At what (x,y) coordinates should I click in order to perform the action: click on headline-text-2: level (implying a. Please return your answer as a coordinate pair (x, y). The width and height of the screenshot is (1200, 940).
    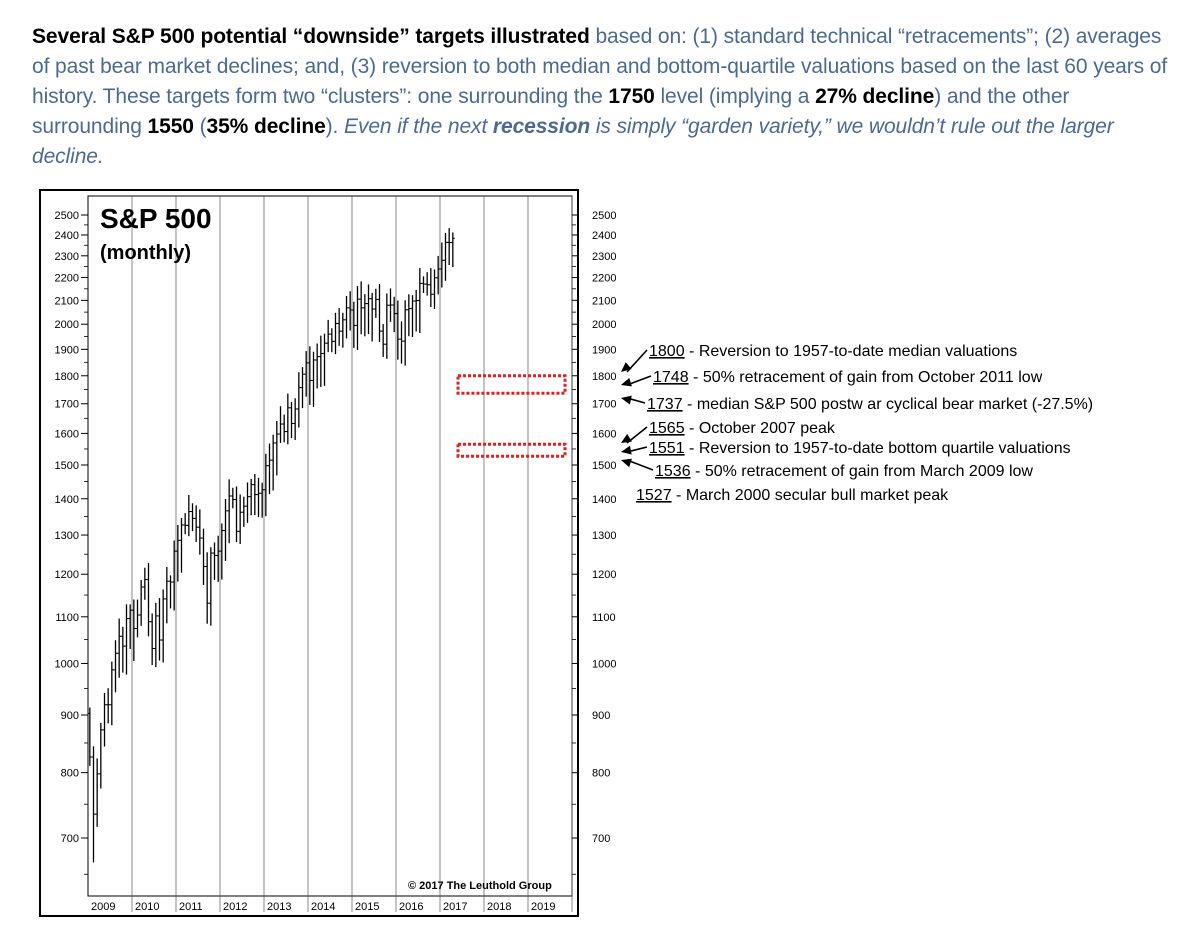
    Looking at the image, I should click on (735, 96).